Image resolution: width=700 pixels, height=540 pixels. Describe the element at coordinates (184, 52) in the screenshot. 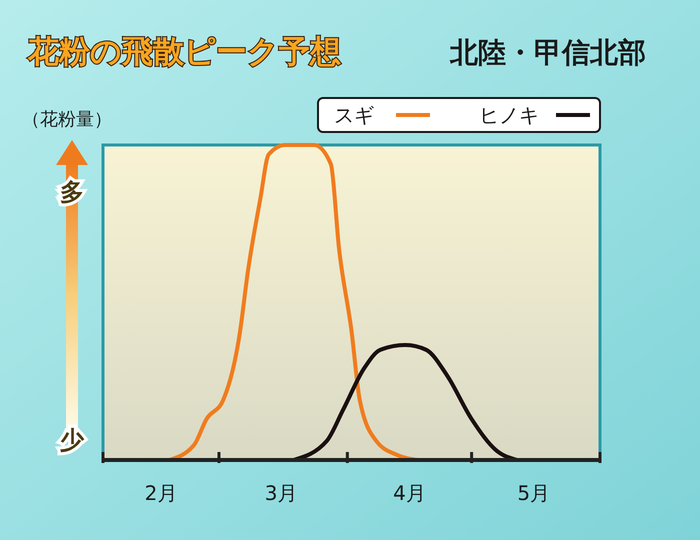

I see `chart-title: 花粉の飛散ピーク予想` at that location.